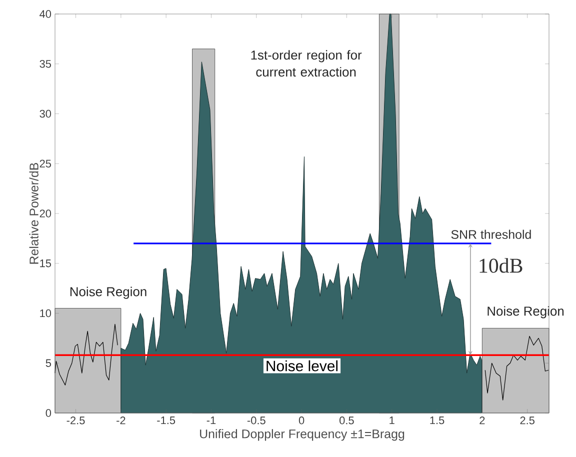 Image resolution: width=576 pixels, height=457 pixels. I want to click on y-tick-label: 10, so click(46, 313).